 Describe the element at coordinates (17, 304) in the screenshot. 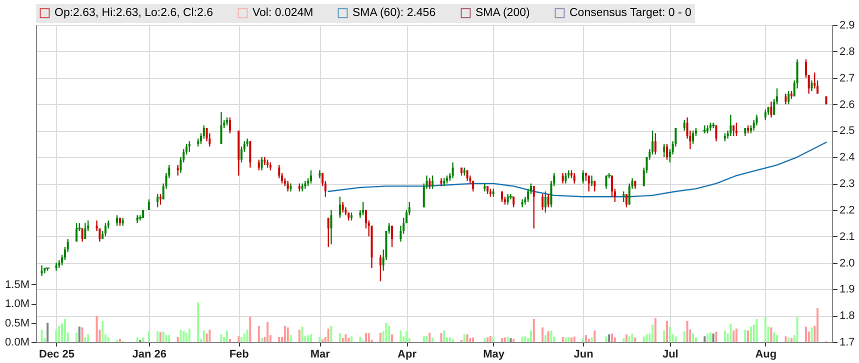

I see `y2-tick-label: 1.0M` at that location.